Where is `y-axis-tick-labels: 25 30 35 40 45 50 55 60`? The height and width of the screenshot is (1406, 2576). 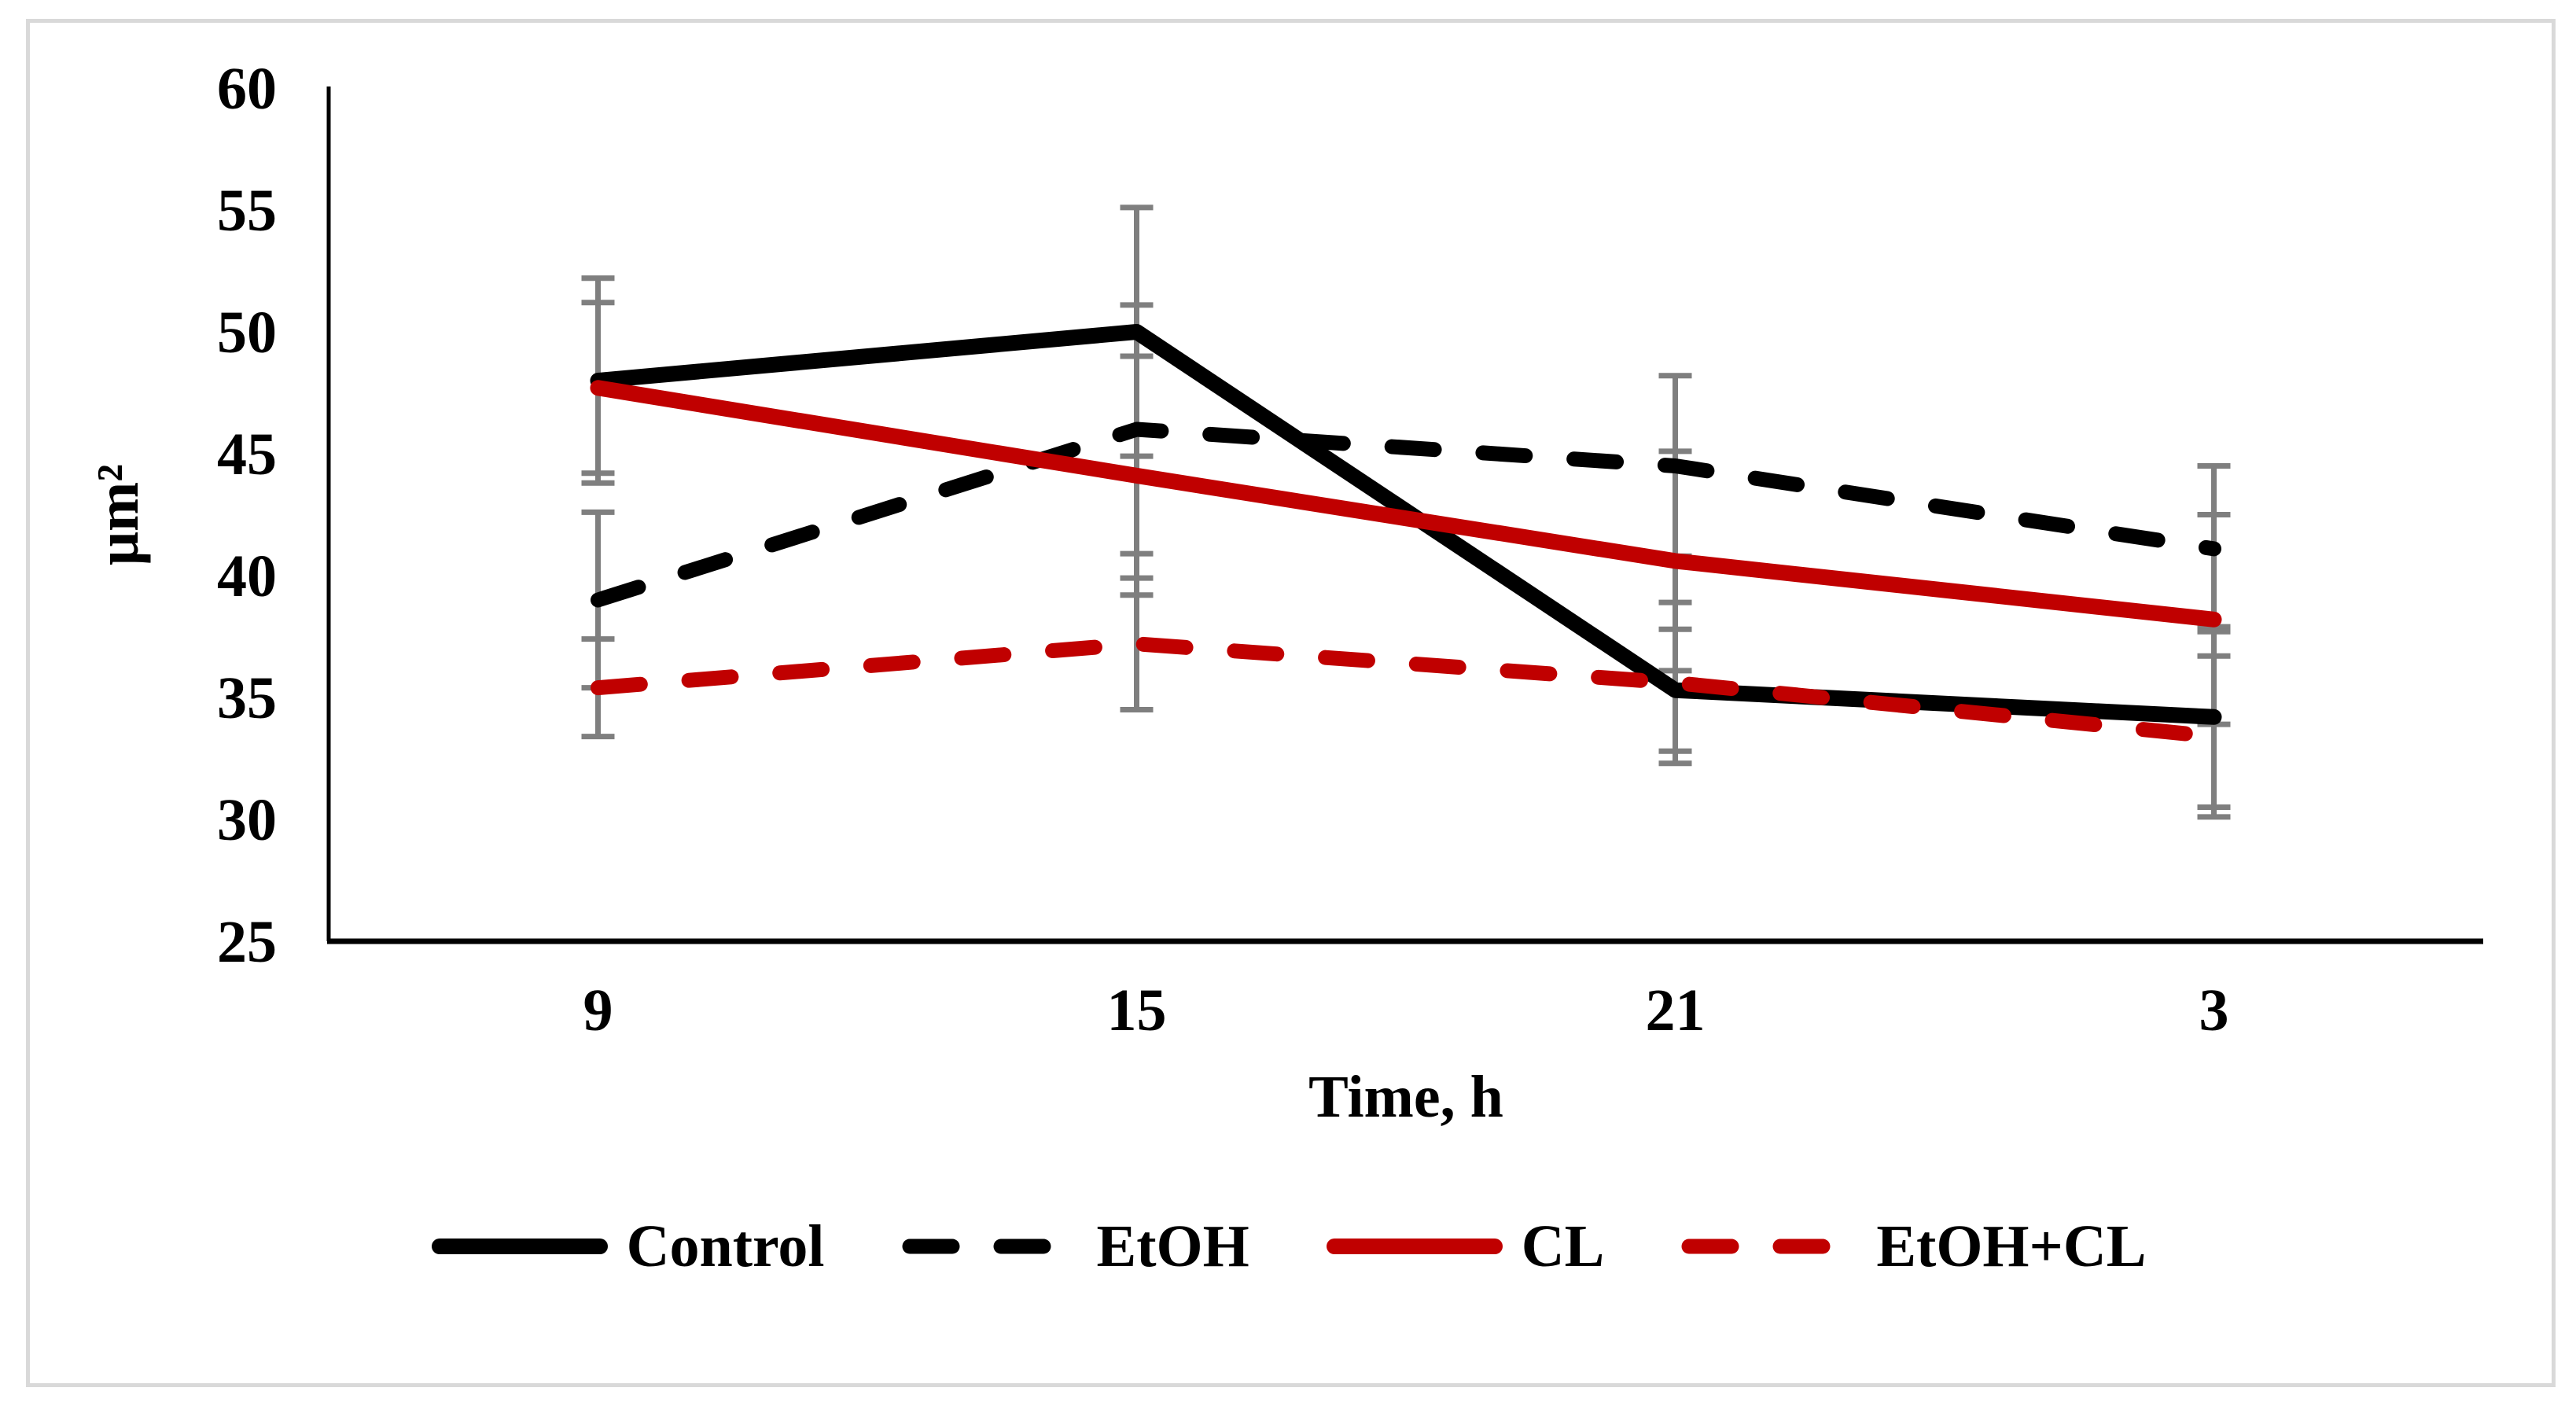 y-axis-tick-labels: 25 30 35 40 45 50 55 60 is located at coordinates (247, 515).